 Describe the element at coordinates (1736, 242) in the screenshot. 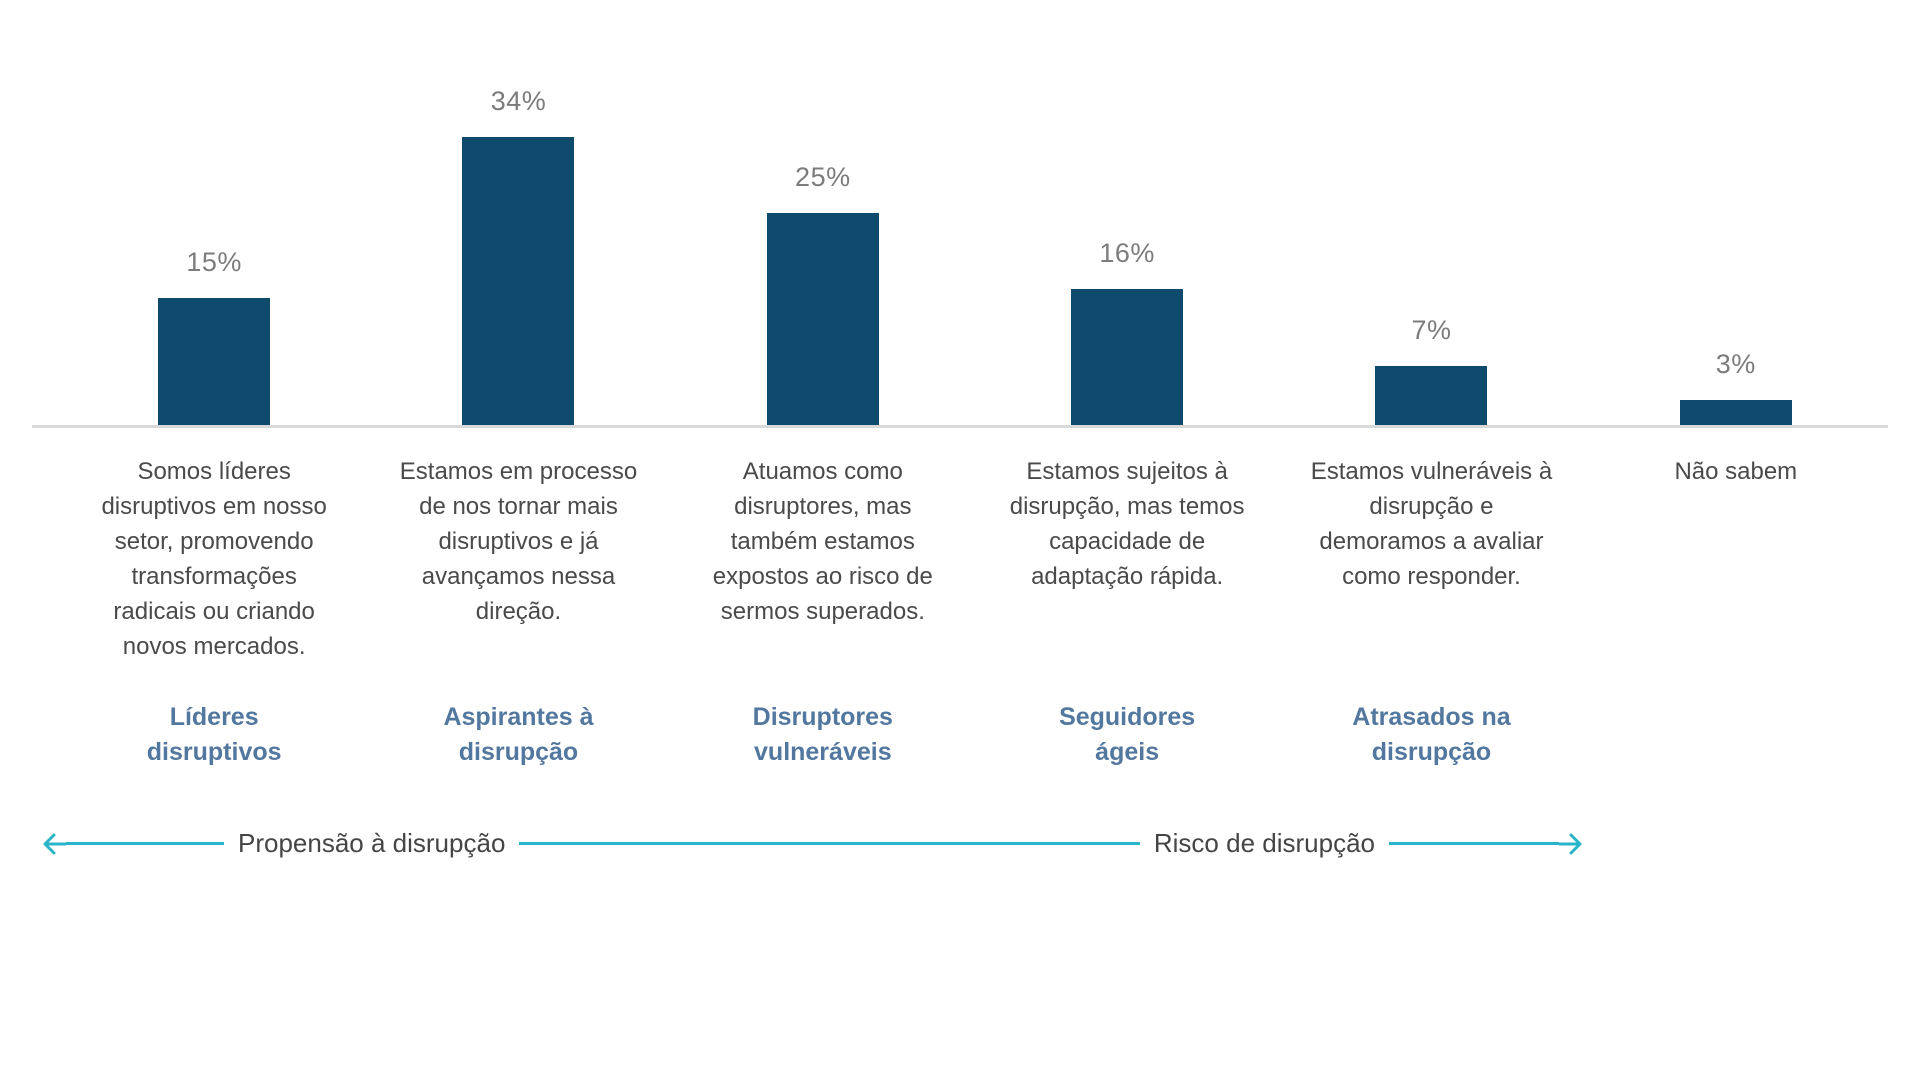

I see `bar-column: 3%` at that location.